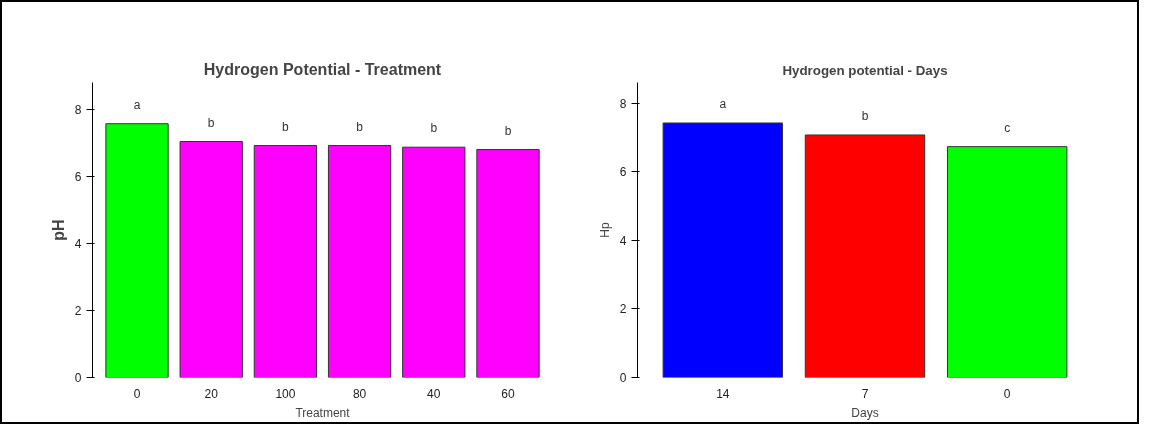  Describe the element at coordinates (434, 393) in the screenshot. I see `x-tick-label: 40` at that location.